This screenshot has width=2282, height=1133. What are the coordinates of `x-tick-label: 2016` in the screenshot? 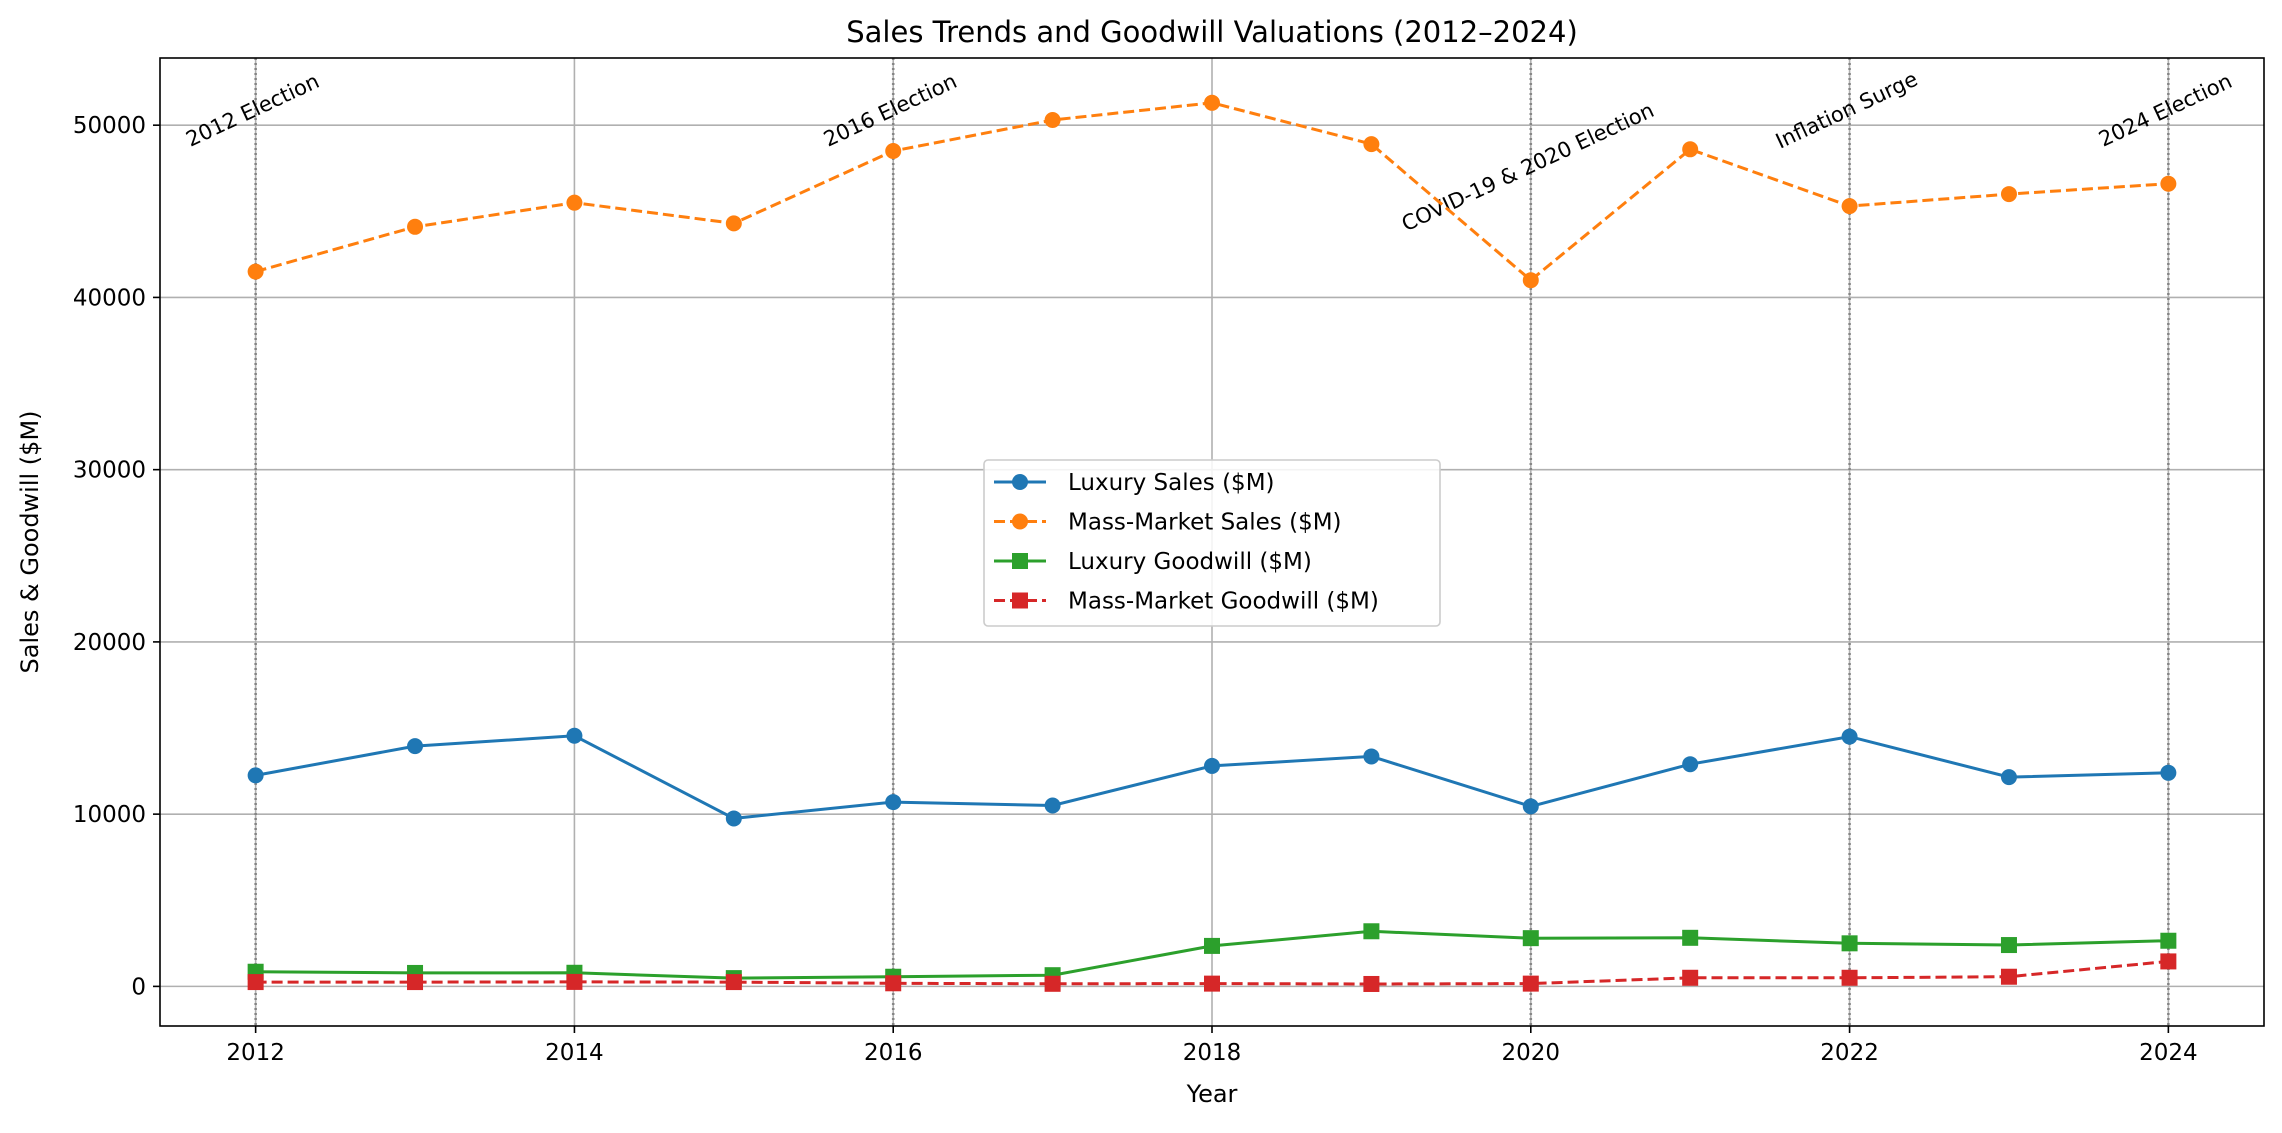 It's located at (893, 1053).